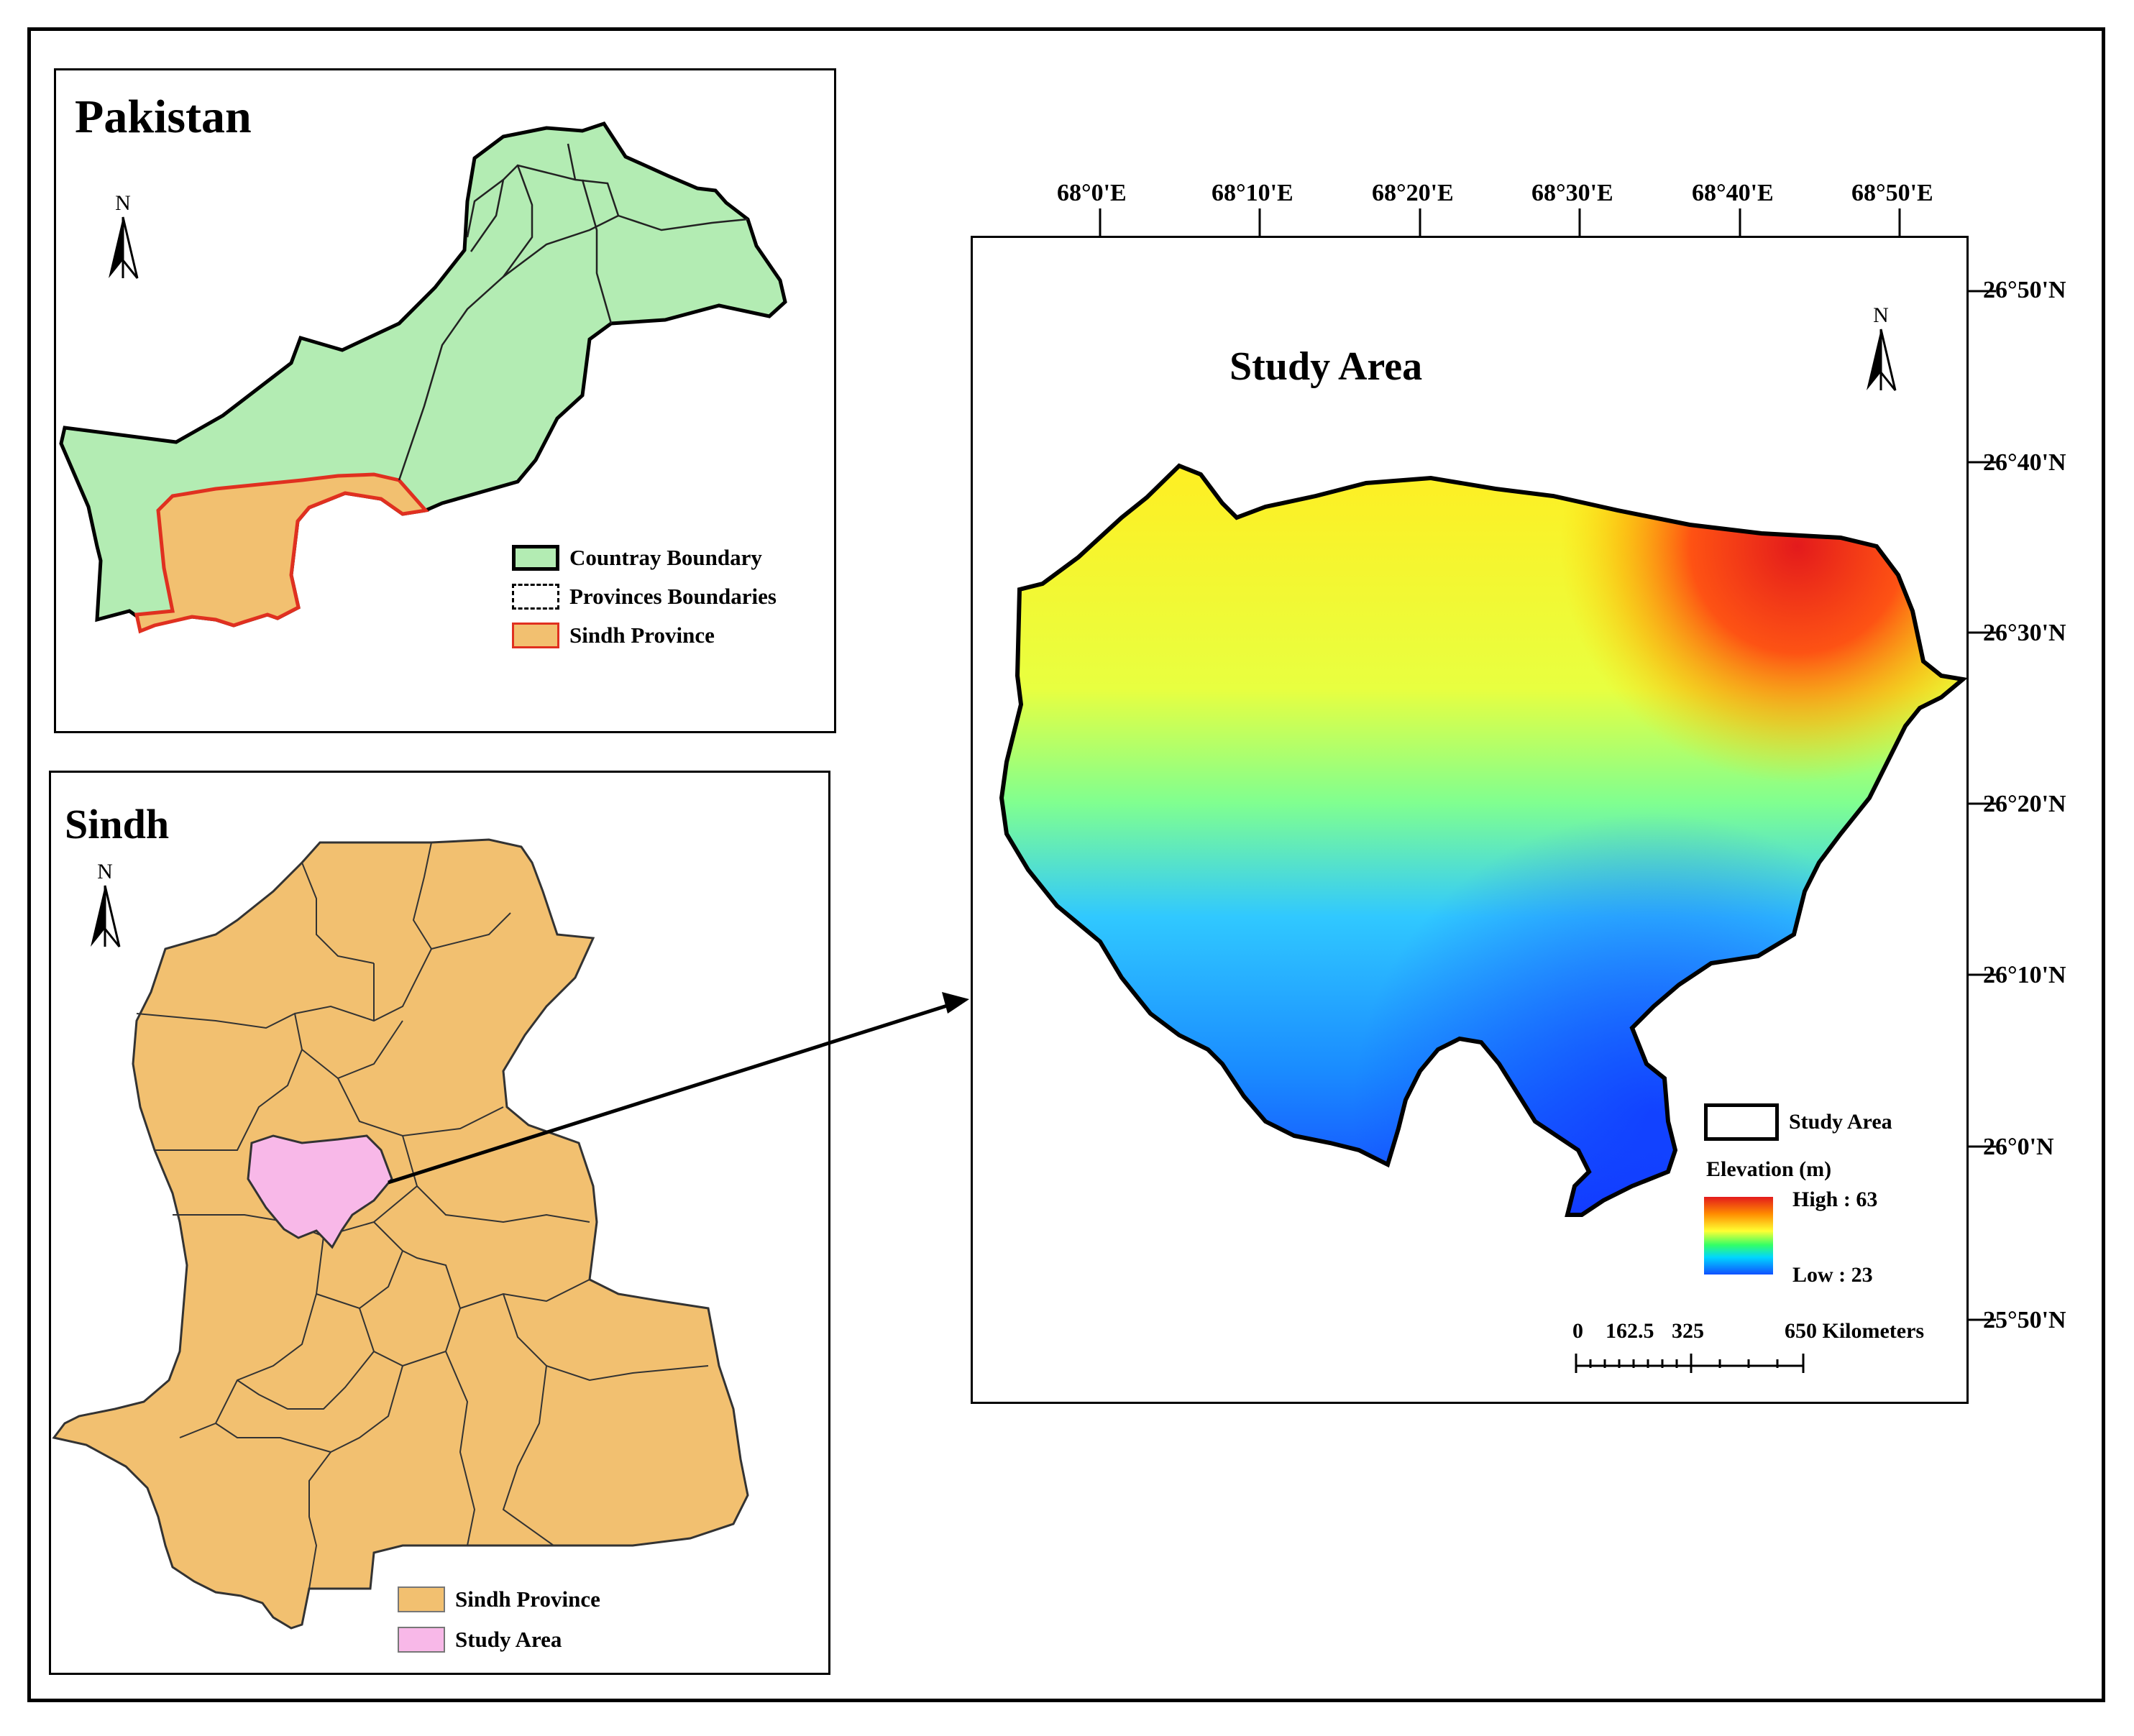 This screenshot has width=2134, height=1736. I want to click on longitude-label: 68°20'E, so click(1413, 193).